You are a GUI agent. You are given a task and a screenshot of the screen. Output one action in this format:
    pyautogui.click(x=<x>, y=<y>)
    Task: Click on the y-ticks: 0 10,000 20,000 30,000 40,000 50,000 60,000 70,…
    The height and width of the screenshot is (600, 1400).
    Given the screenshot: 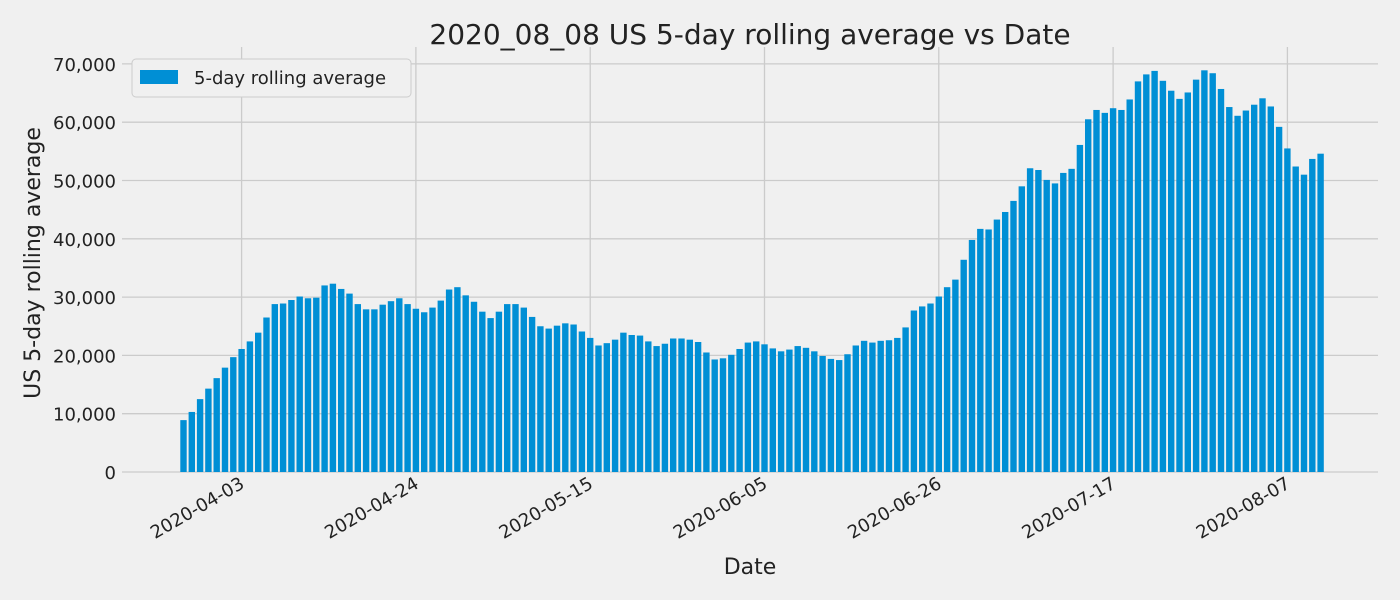 What is the action you would take?
    pyautogui.click(x=84, y=269)
    